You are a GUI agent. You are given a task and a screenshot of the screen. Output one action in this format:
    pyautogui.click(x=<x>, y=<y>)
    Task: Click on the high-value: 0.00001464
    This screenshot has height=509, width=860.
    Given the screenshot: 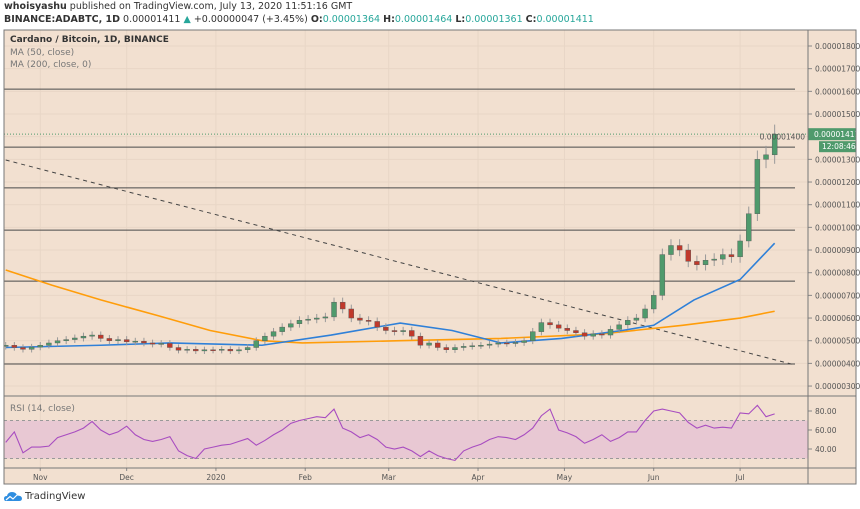 What is the action you would take?
    pyautogui.click(x=423, y=19)
    